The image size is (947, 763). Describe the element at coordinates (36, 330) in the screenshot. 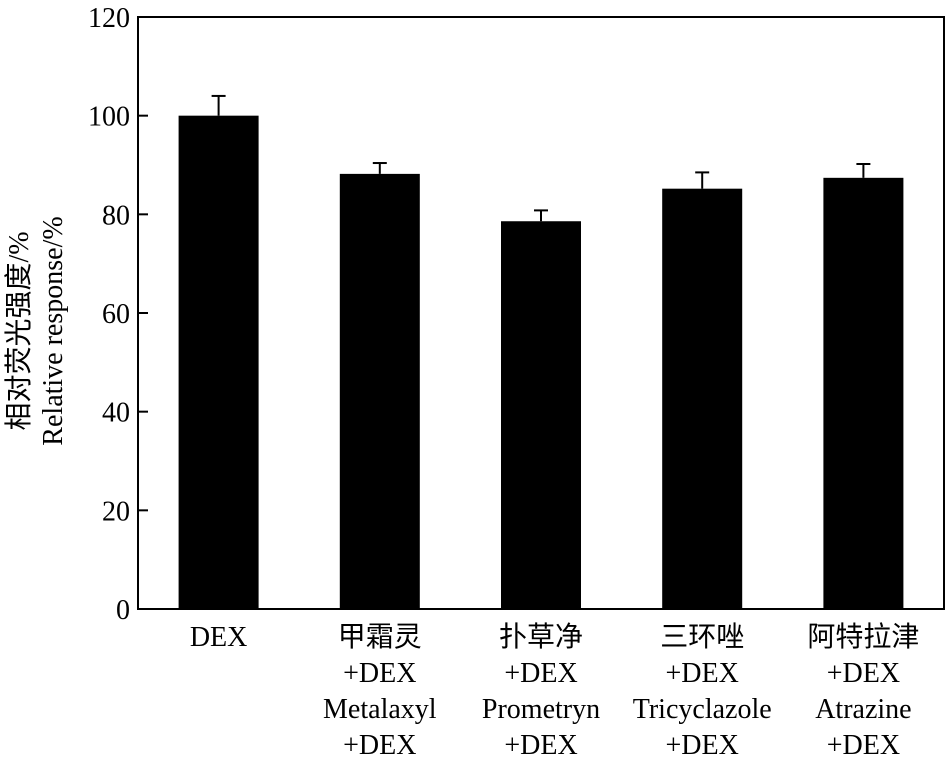

I see `y-axis-title: 相对荧光强度/% Relative response/%` at that location.